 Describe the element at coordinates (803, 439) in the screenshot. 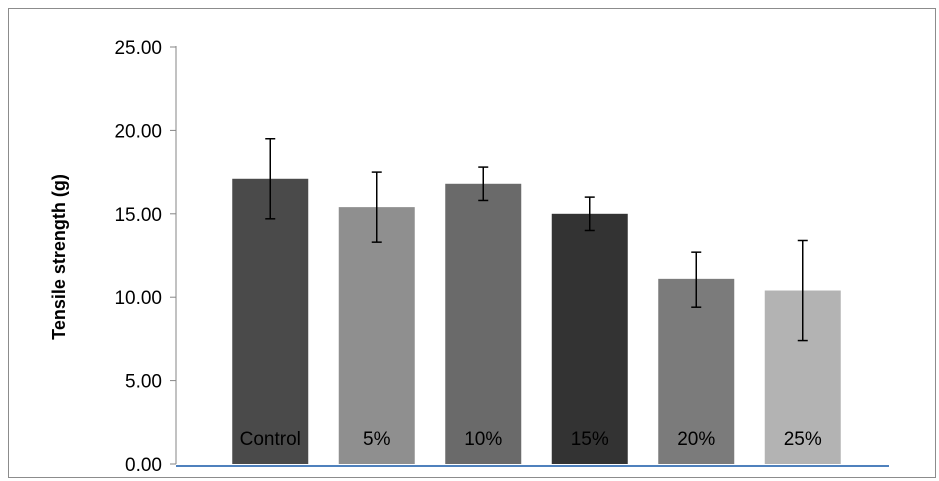

I see `category-label-5: 25%` at that location.